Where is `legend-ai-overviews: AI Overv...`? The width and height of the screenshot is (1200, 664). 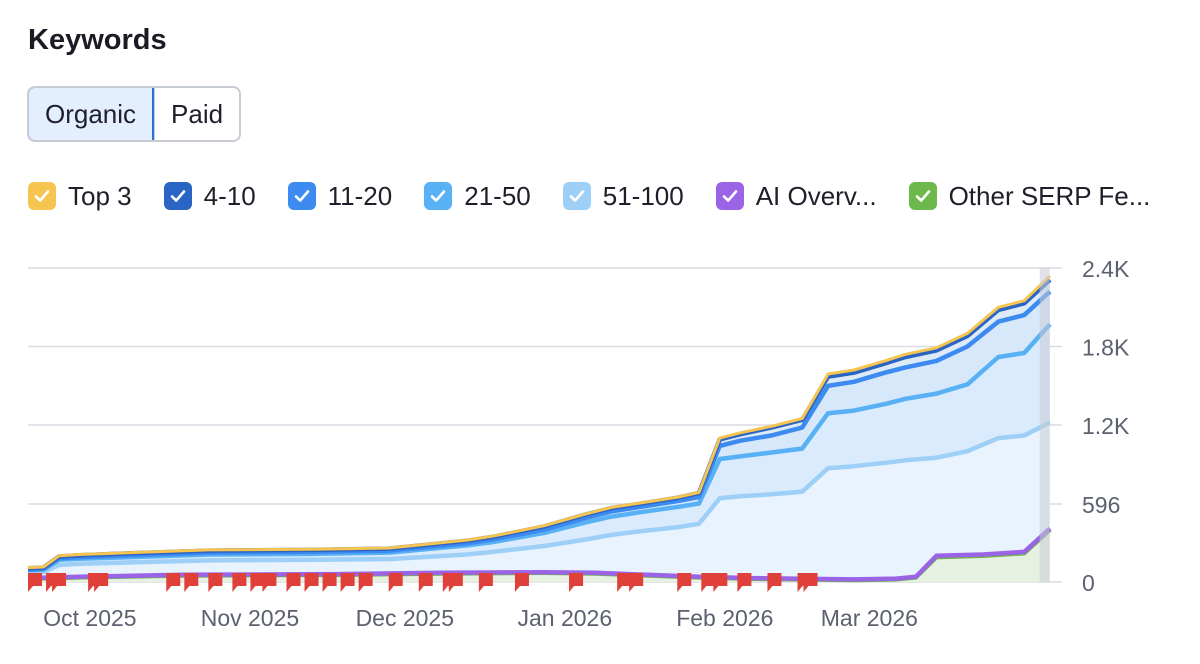 legend-ai-overviews: AI Overv... is located at coordinates (796, 196).